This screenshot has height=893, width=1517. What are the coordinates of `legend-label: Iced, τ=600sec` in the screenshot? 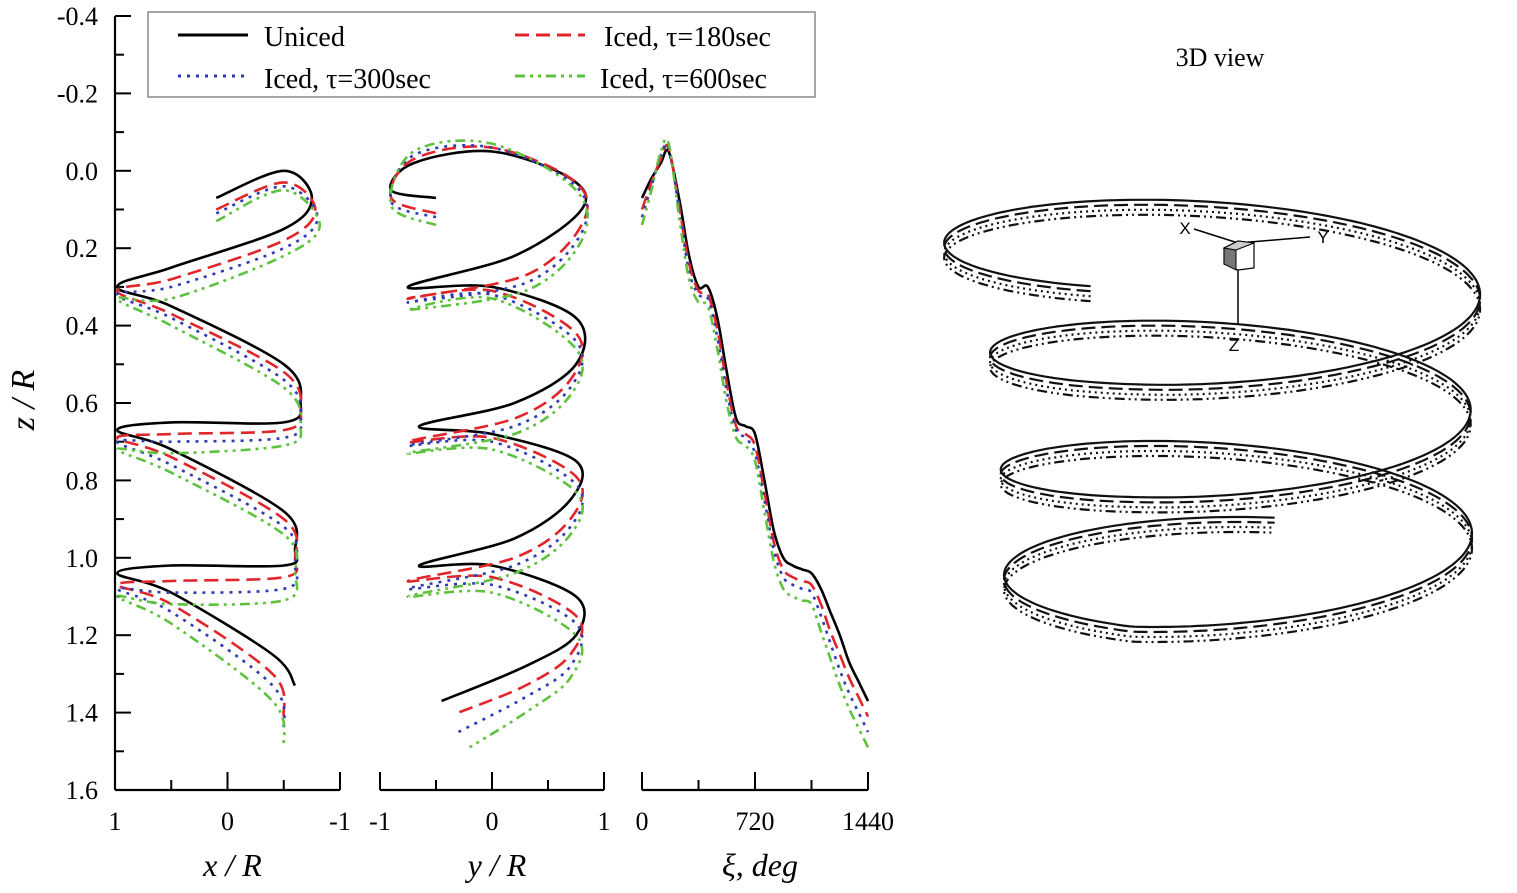 It's located at (683, 79).